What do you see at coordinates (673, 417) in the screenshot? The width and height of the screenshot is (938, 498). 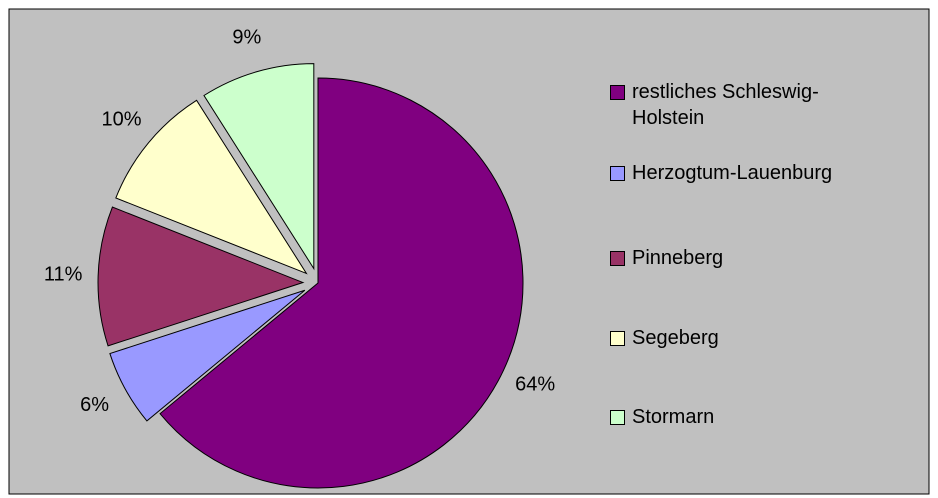 I see `legend-label: Stormarn` at bounding box center [673, 417].